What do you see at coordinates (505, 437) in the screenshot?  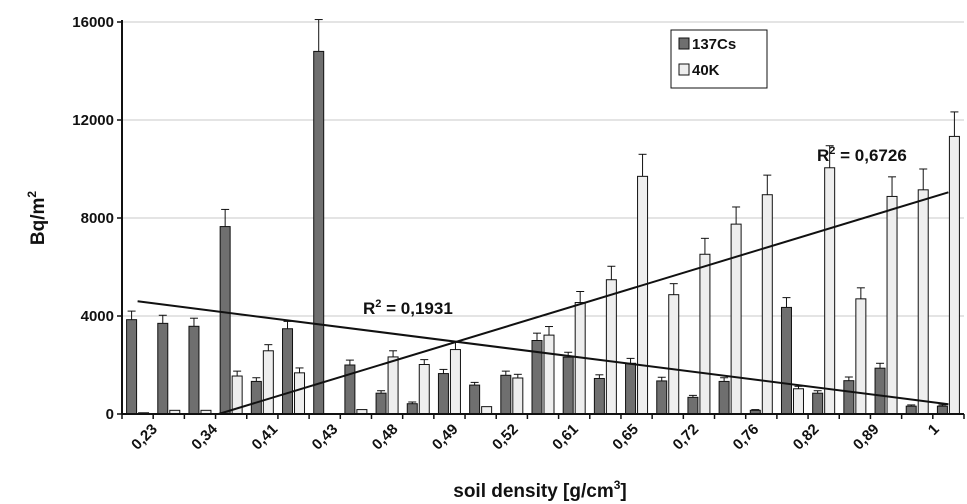 I see `x-tick-label: 0,52` at bounding box center [505, 437].